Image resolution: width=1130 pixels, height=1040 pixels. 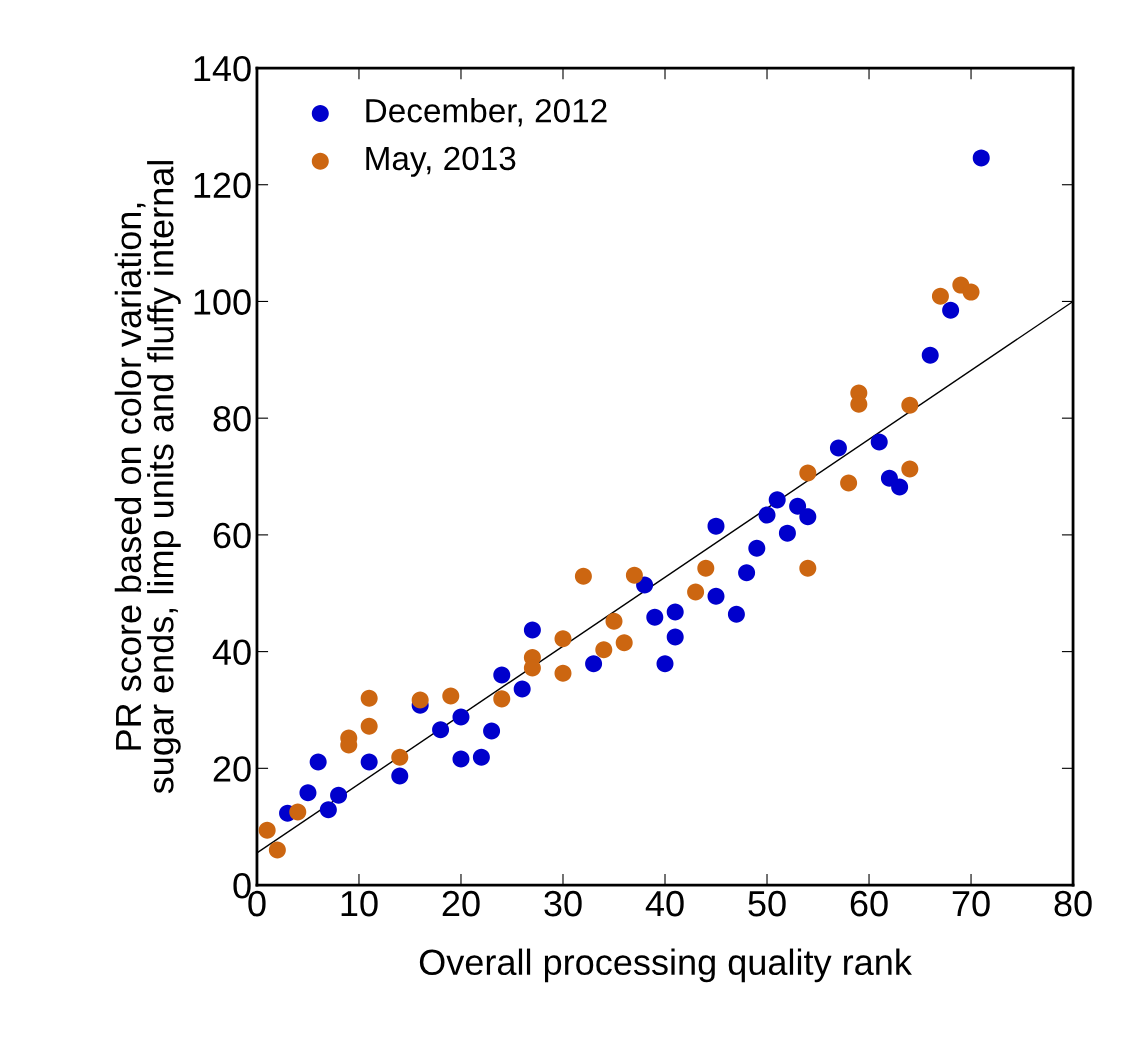 What do you see at coordinates (971, 903) in the screenshot?
I see `x-tick-label: 70` at bounding box center [971, 903].